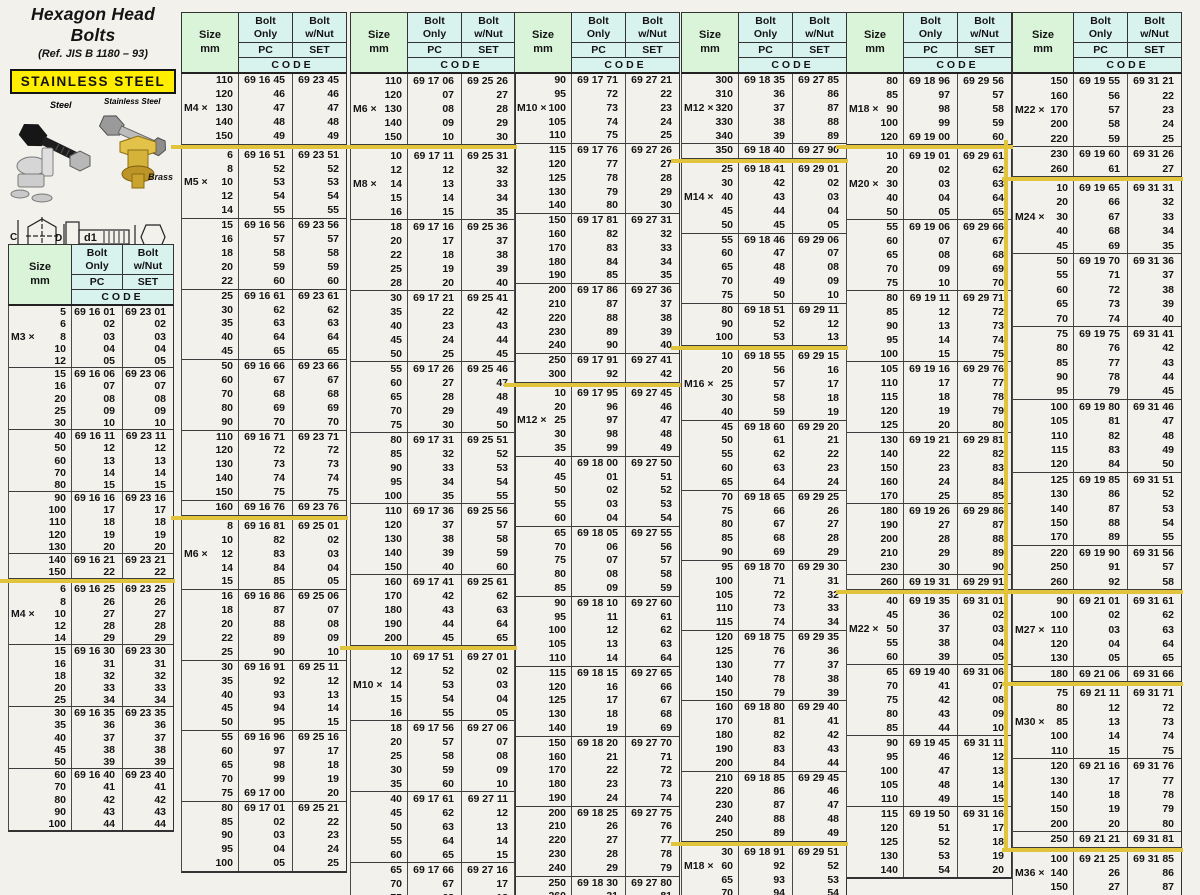 The image size is (1200, 895). Describe the element at coordinates (319, 667) in the screenshot. I see `set-code-cell: 69 25 11` at that location.